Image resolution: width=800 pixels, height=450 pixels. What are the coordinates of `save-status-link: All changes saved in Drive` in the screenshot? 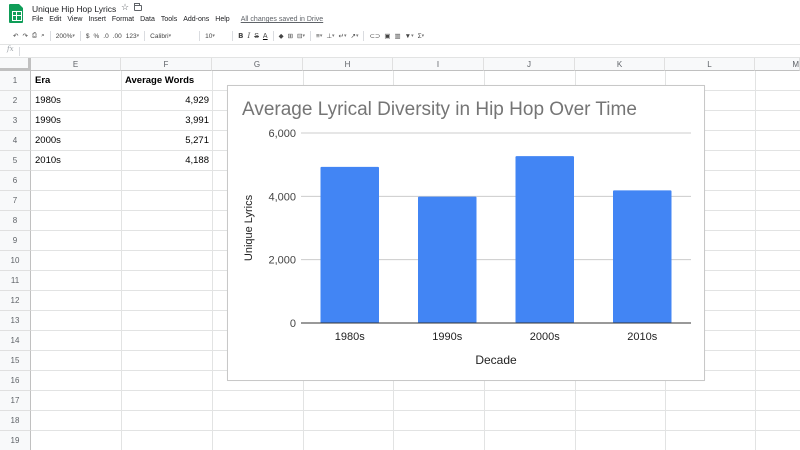 It's located at (282, 19).